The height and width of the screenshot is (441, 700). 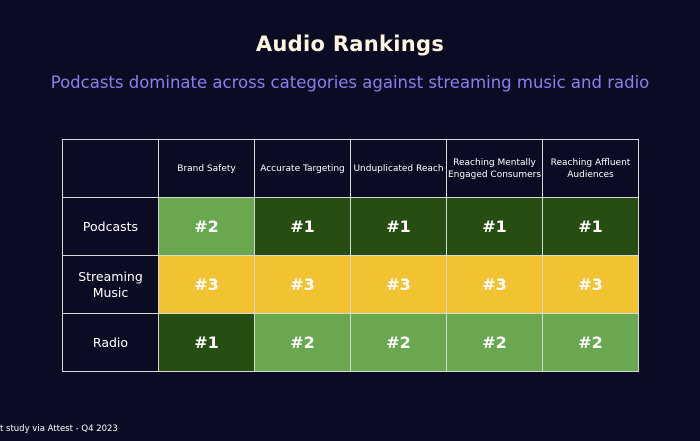 I want to click on column-header: Brand Safety, so click(x=206, y=168).